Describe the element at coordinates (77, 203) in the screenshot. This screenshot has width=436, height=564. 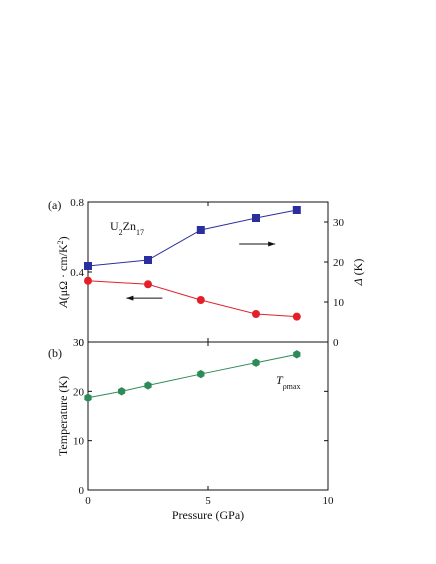
I see `panel-a-left-tick-label: 0.8` at that location.